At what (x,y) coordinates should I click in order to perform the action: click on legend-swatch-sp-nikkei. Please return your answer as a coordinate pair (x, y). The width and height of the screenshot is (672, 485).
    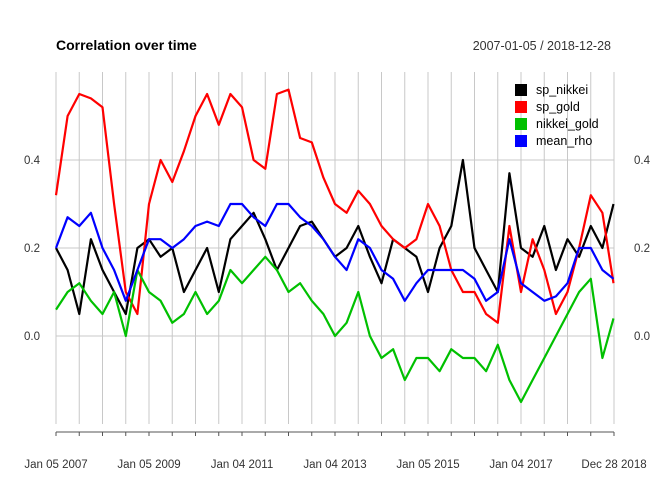
    Looking at the image, I should click on (521, 90).